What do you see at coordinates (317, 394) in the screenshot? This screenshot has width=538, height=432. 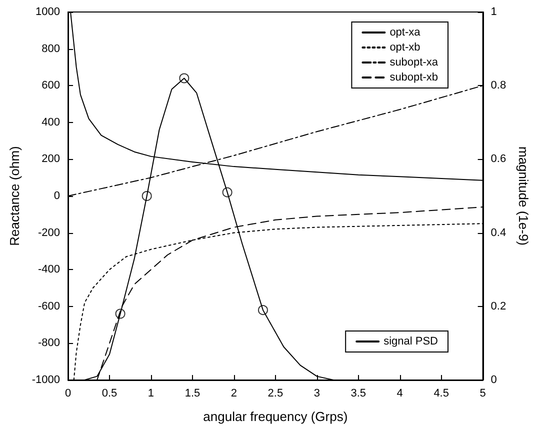 I see `x-tick-label: 3` at bounding box center [317, 394].